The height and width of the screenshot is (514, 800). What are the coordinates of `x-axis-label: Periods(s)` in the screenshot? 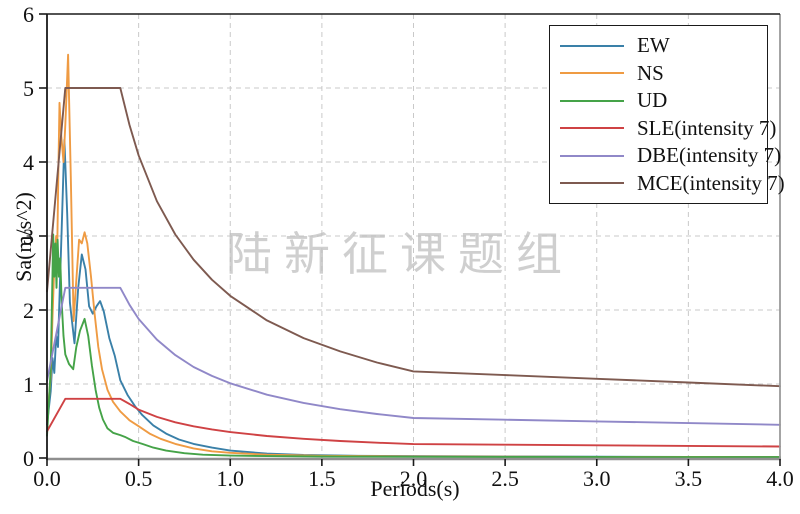 It's located at (415, 488).